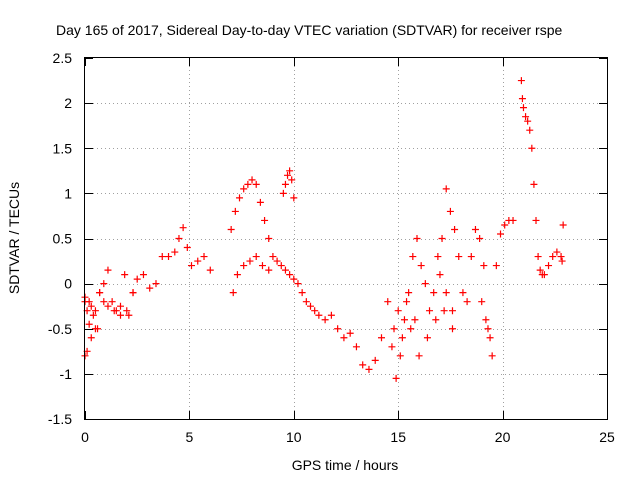  Describe the element at coordinates (66, 374) in the screenshot. I see `y-tick-label: -1` at that location.